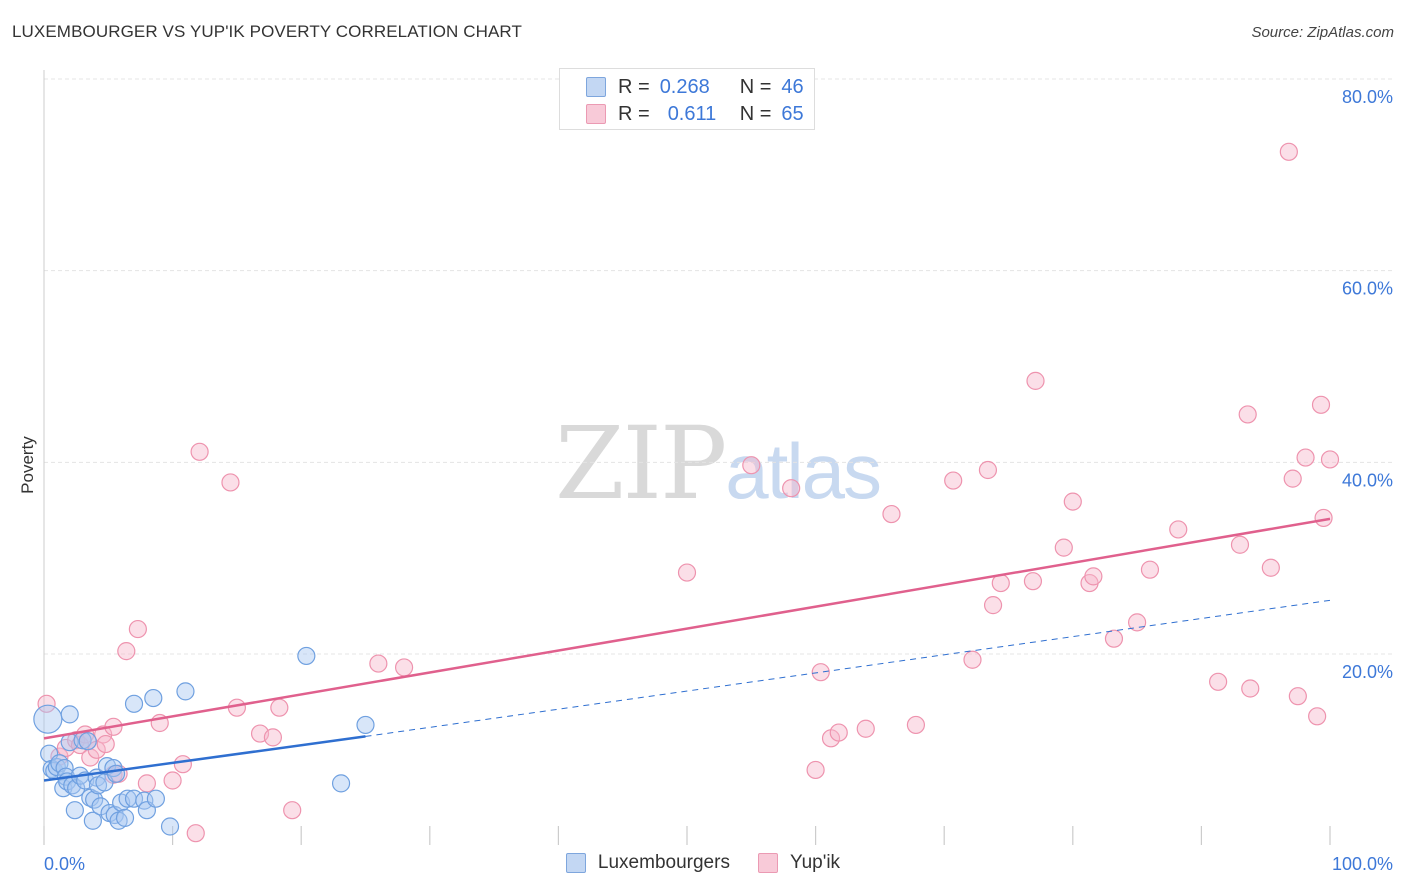 Image resolution: width=1406 pixels, height=892 pixels. I want to click on y-tick-label: 80.0%, so click(1367, 97).